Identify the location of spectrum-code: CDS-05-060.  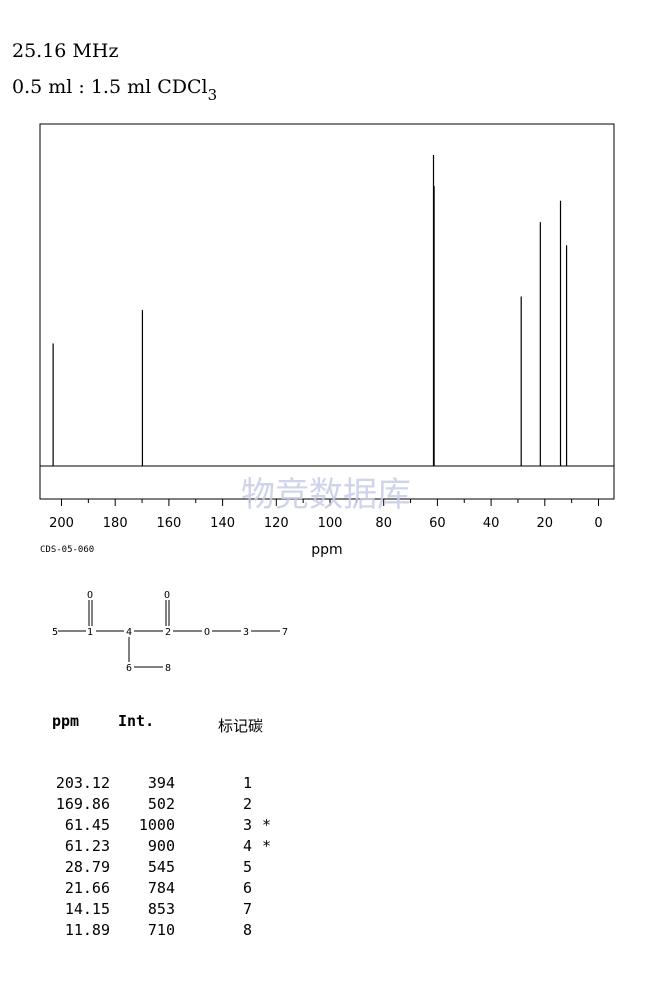
(67, 550).